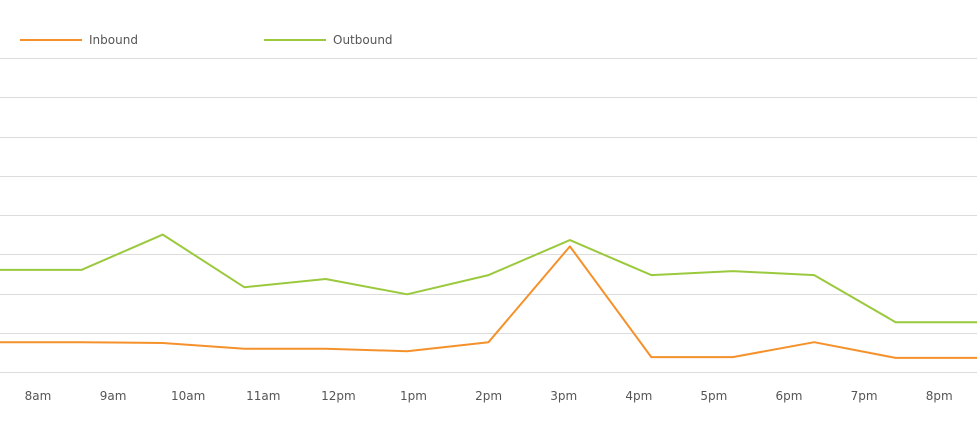  What do you see at coordinates (113, 396) in the screenshot?
I see `x-tick-label: 9am` at bounding box center [113, 396].